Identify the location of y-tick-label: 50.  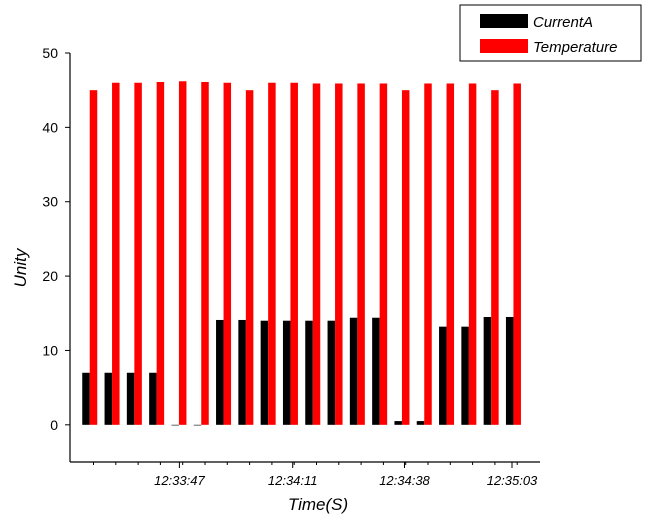
(50, 53).